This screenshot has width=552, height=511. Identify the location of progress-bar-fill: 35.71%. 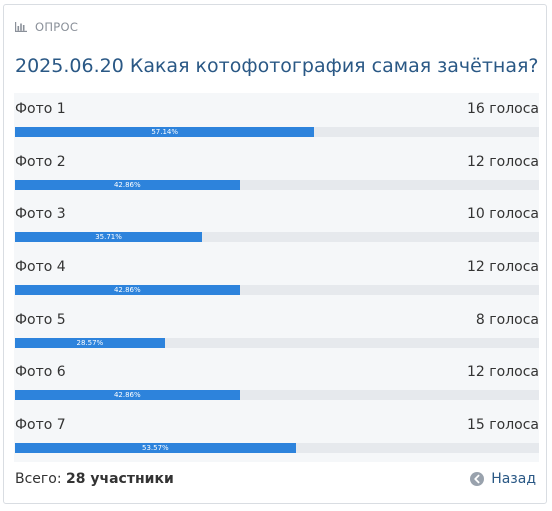
(109, 237).